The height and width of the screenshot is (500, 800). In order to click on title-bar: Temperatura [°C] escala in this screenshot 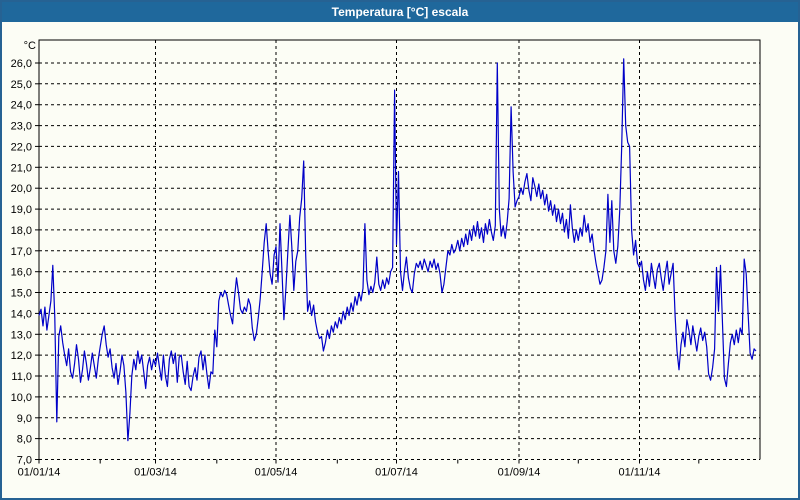, I will do `click(400, 12)`.